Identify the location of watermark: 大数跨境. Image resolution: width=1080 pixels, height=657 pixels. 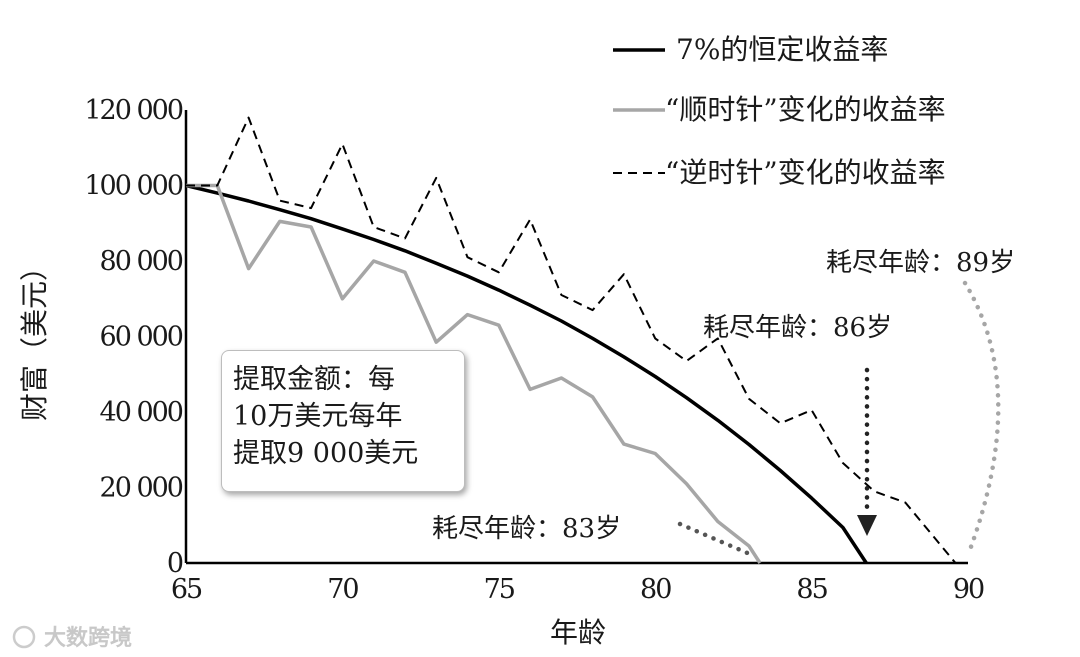
(72, 638).